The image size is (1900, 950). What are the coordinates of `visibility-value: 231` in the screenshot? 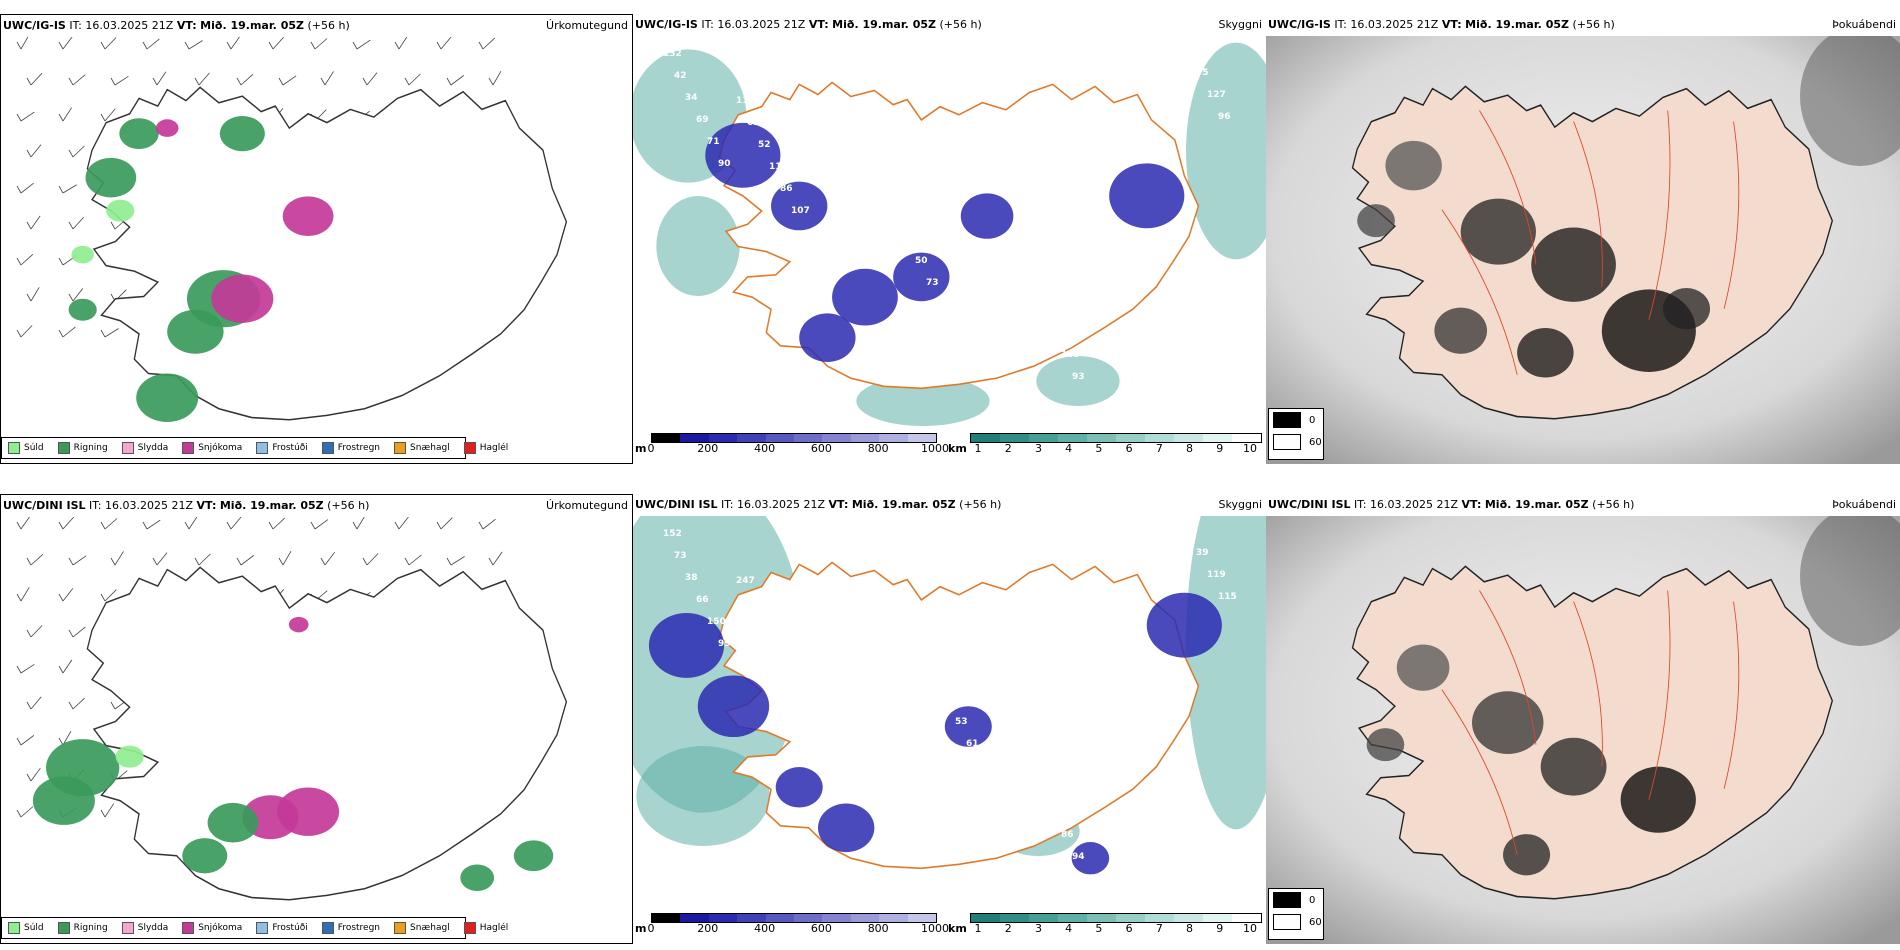 It's located at (986, 286).